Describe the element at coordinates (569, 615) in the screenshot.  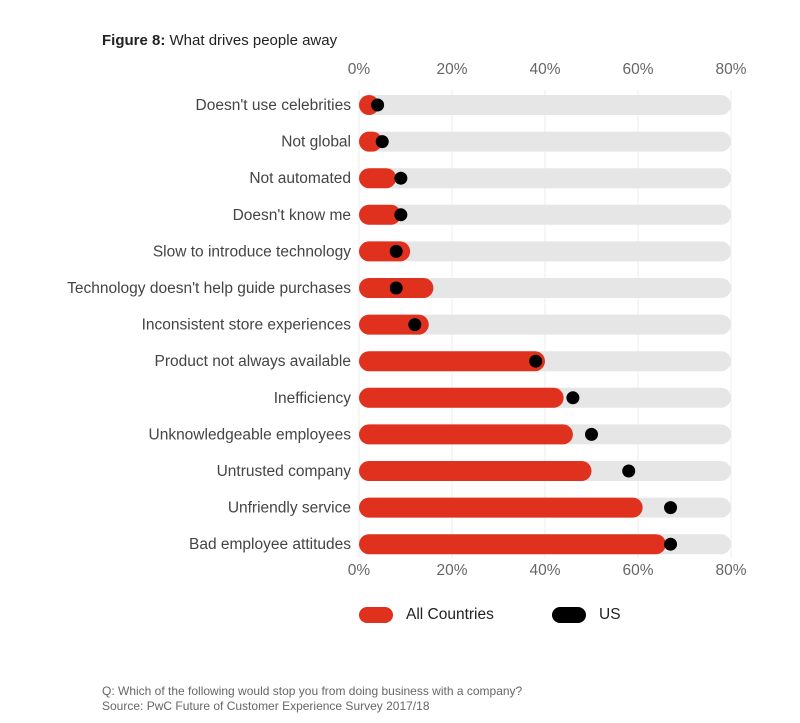
I see `legend-us-swatch` at that location.